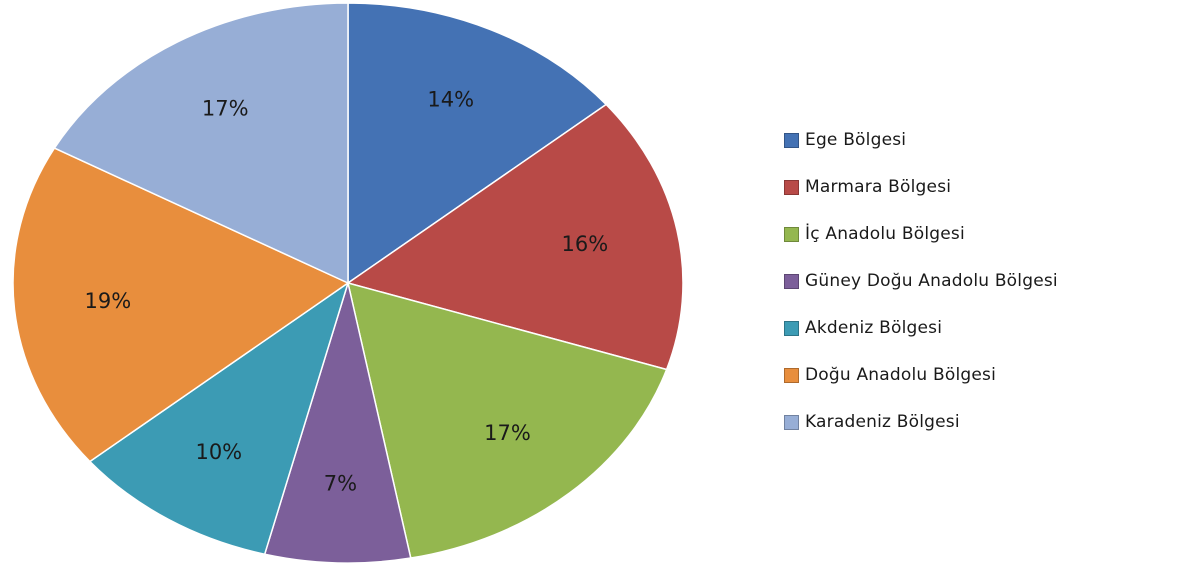 Image resolution: width=1197 pixels, height=566 pixels. What do you see at coordinates (874, 328) in the screenshot?
I see `legend-label: Akdeniz Bölgesi` at bounding box center [874, 328].